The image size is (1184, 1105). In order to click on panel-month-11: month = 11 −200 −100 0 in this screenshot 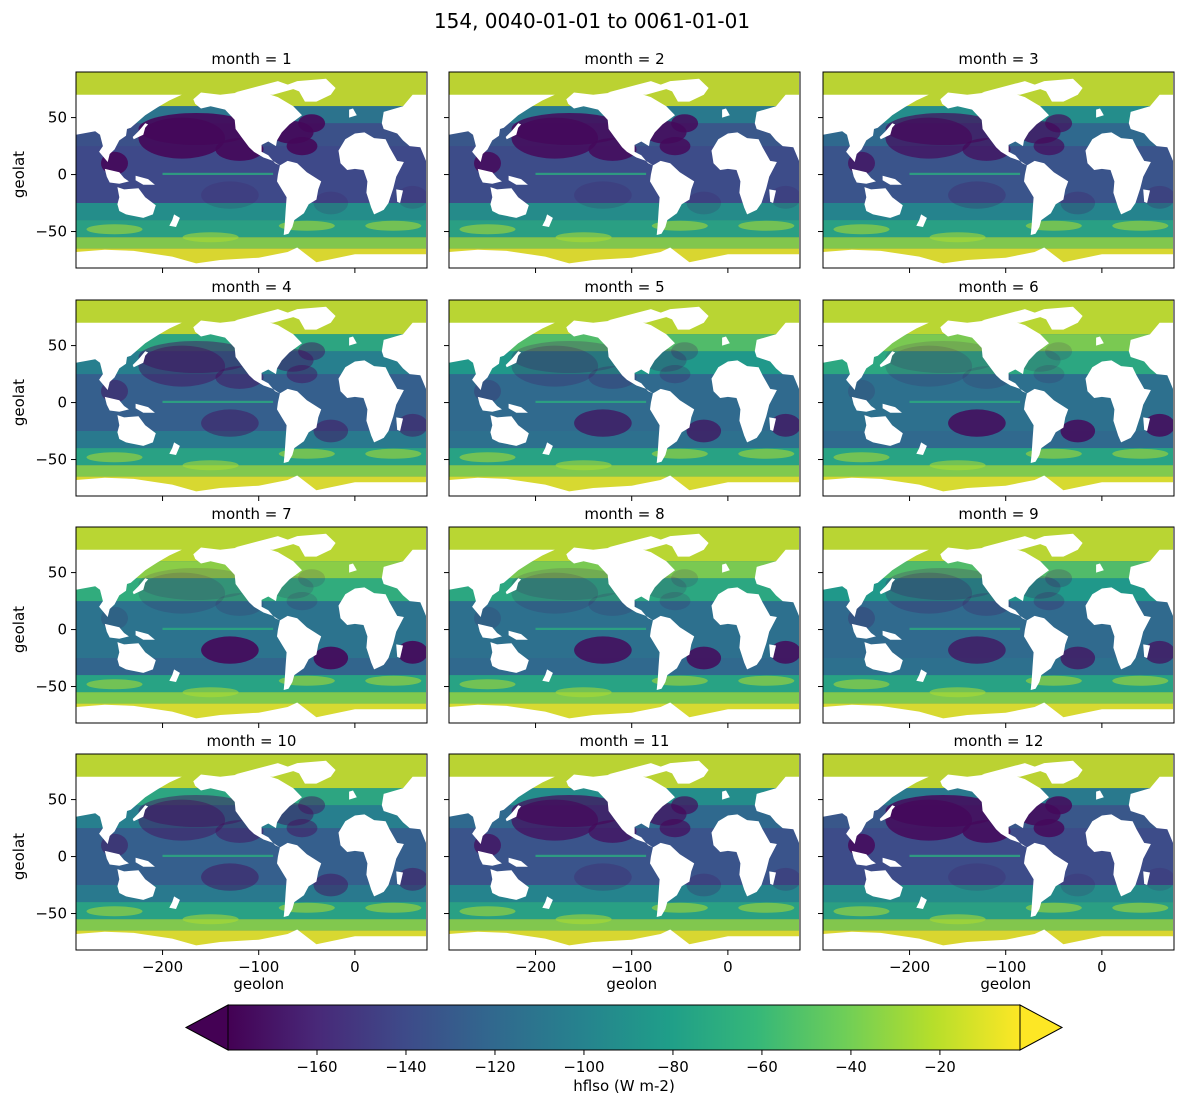, I will do `click(622, 854)`.